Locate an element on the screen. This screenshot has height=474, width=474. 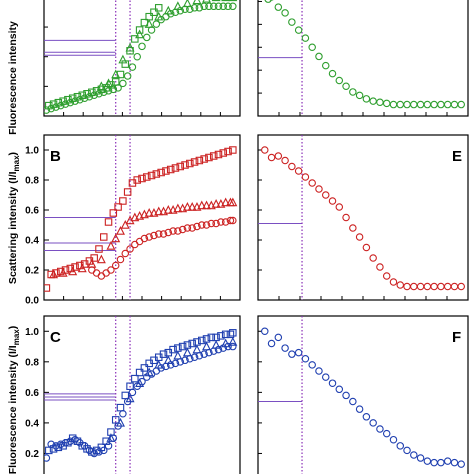
panel-letter: B is located at coordinates (55, 156).